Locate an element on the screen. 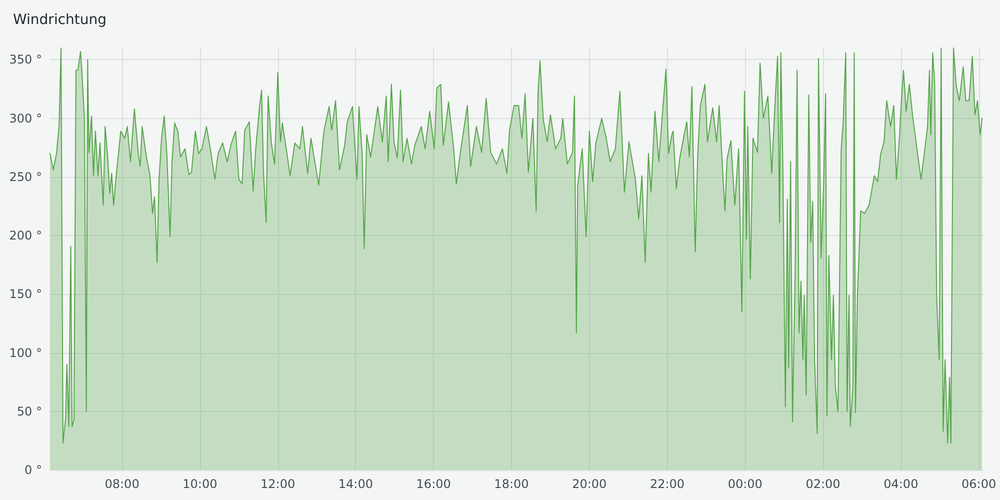 This screenshot has width=1000, height=500. x-tick-label: 02:00 is located at coordinates (823, 484).